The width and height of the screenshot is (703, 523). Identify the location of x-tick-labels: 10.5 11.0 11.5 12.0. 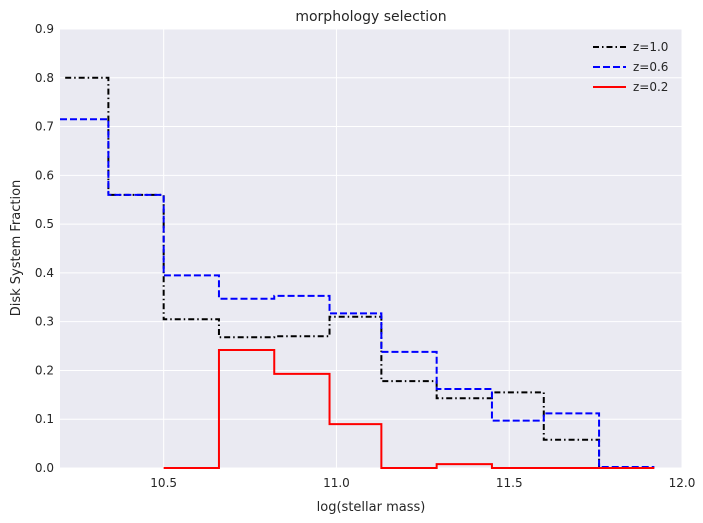
(422, 483).